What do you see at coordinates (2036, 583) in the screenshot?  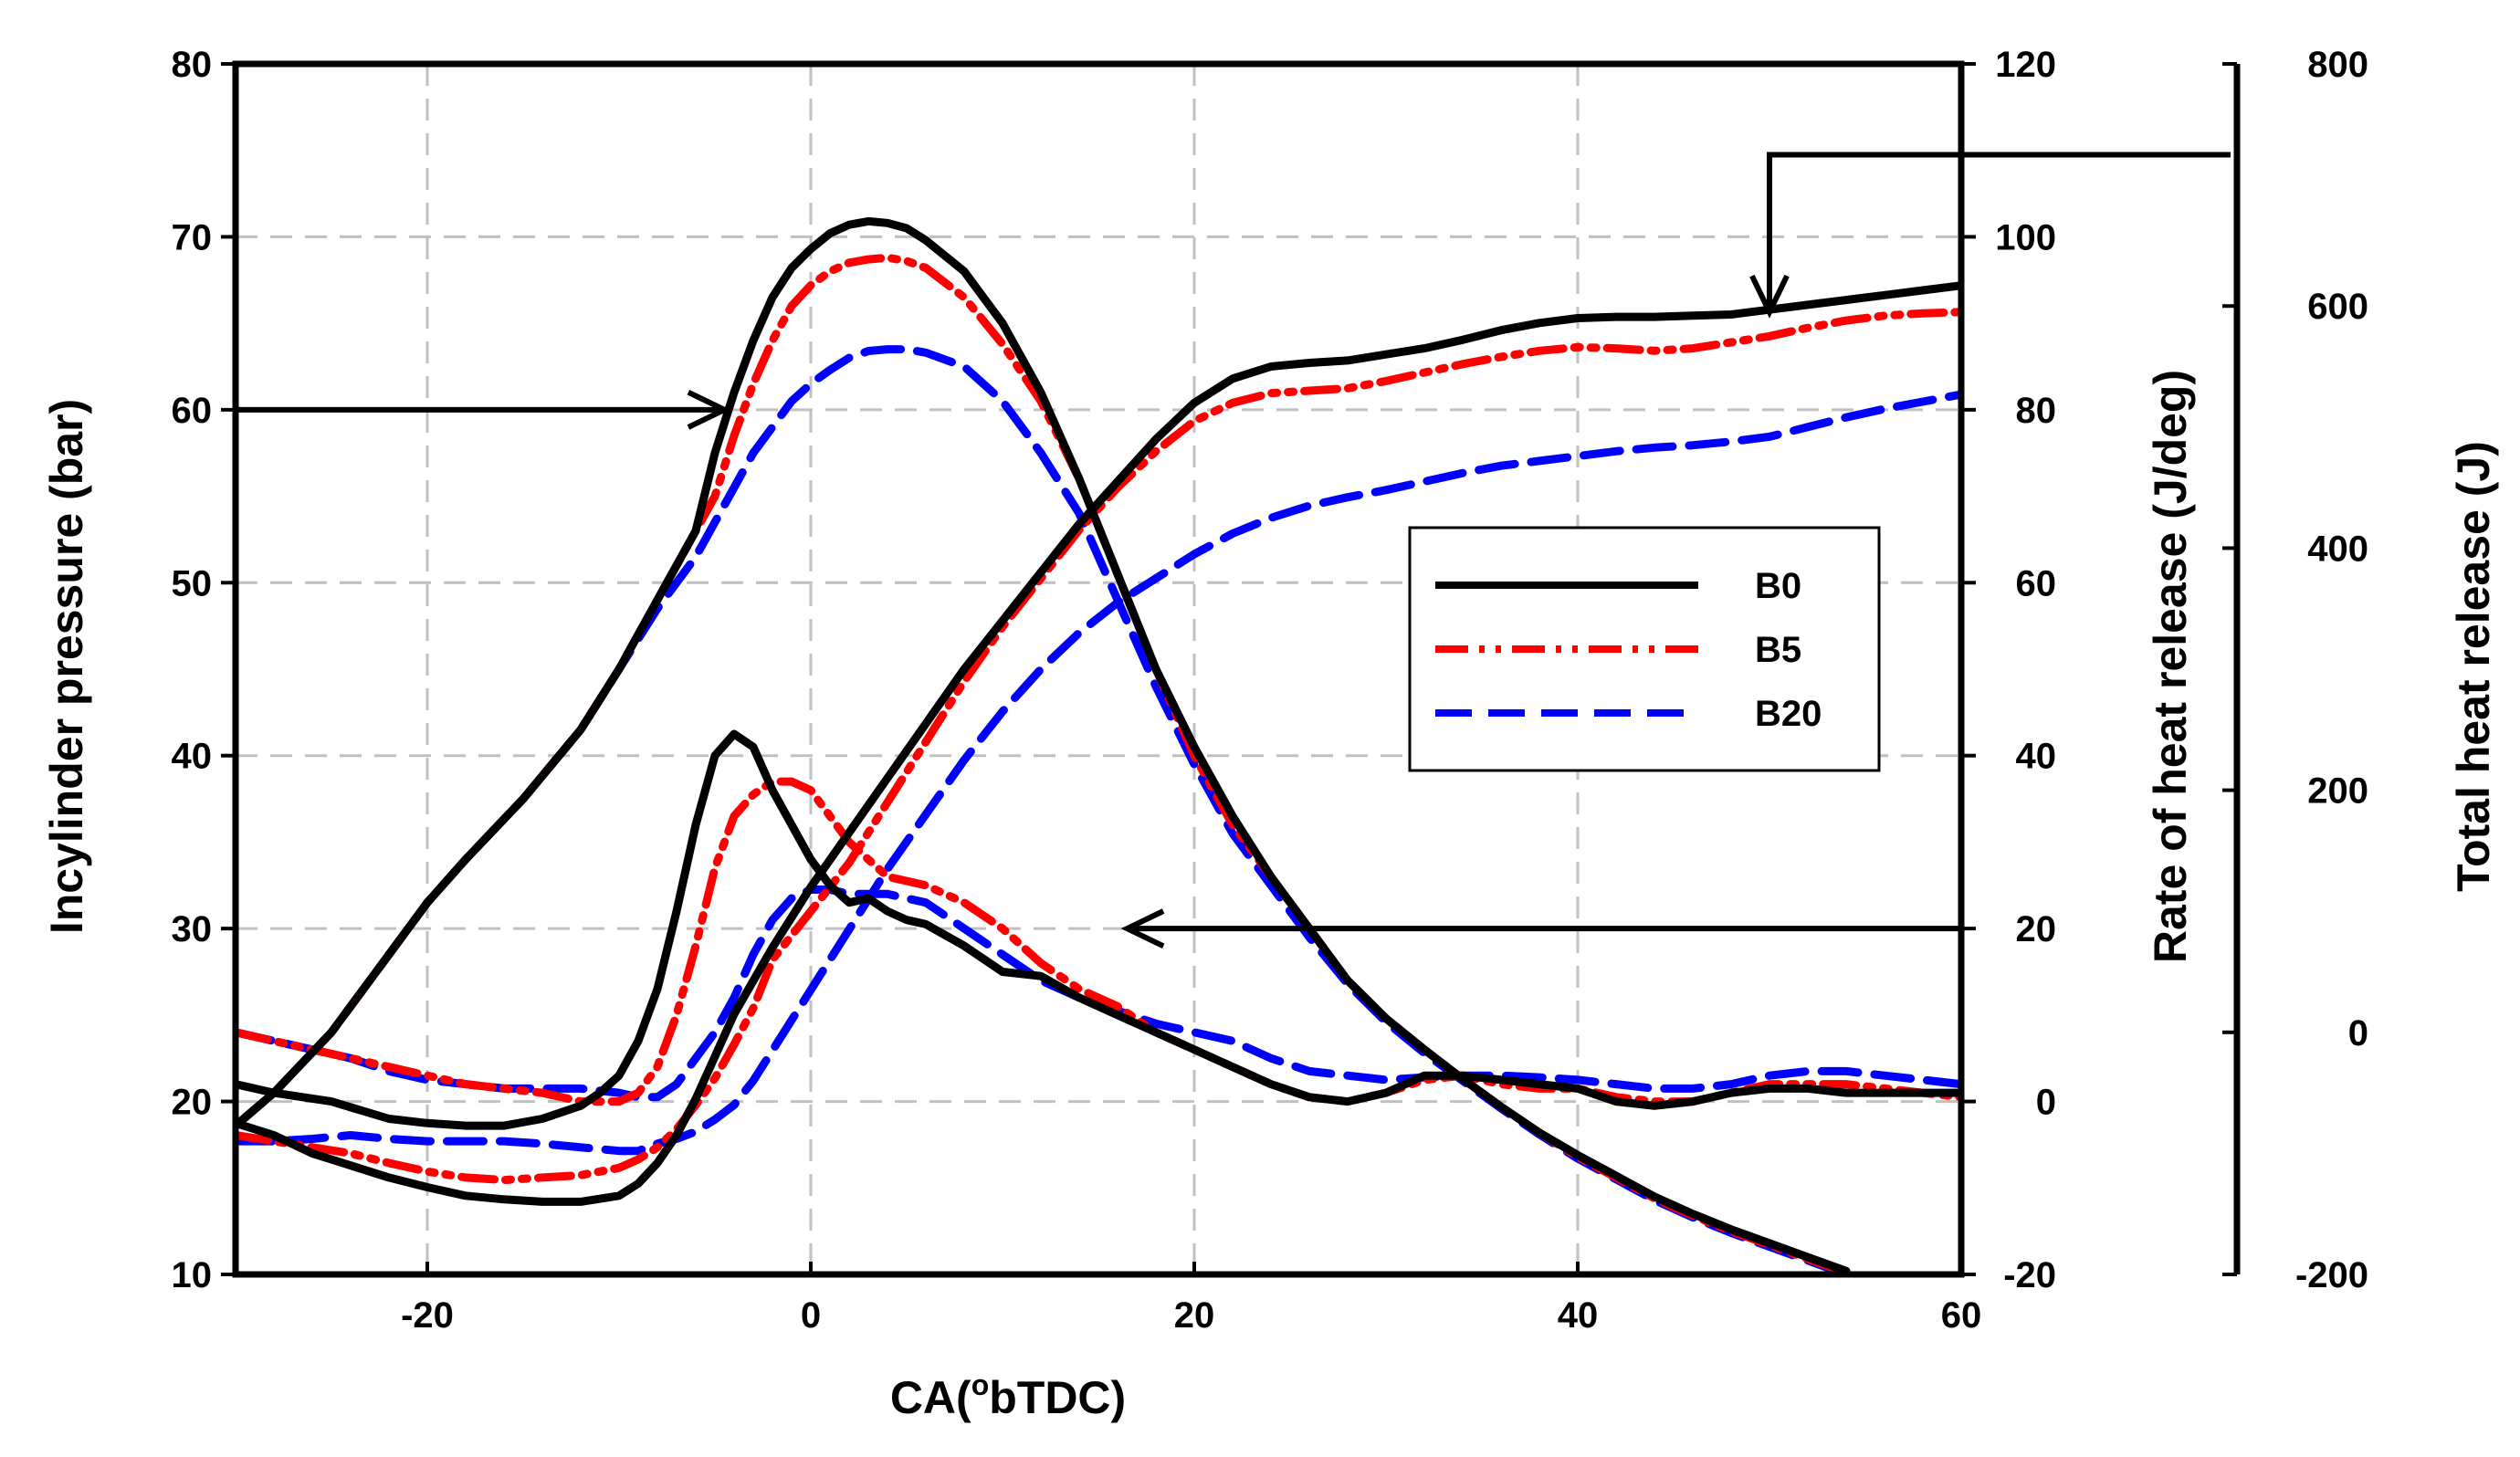 I see `y-tick-label-hrr: 60` at bounding box center [2036, 583].